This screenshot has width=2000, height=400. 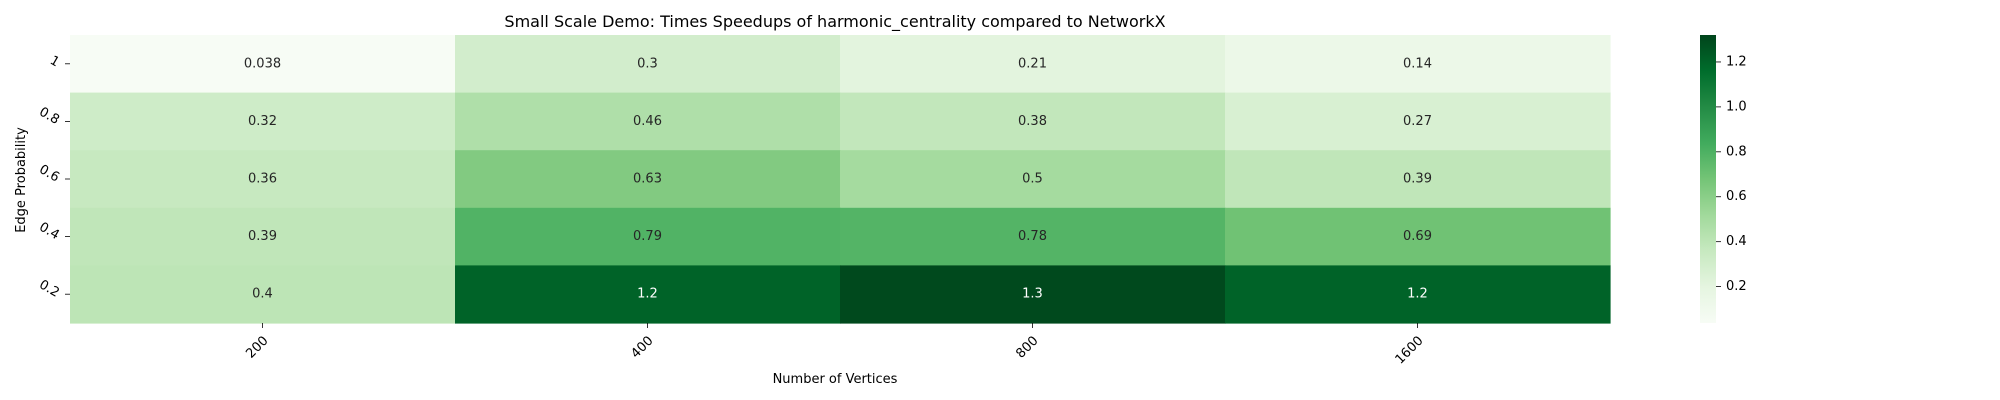 What do you see at coordinates (835, 379) in the screenshot?
I see `x-axis-label: Number of Vertices` at bounding box center [835, 379].